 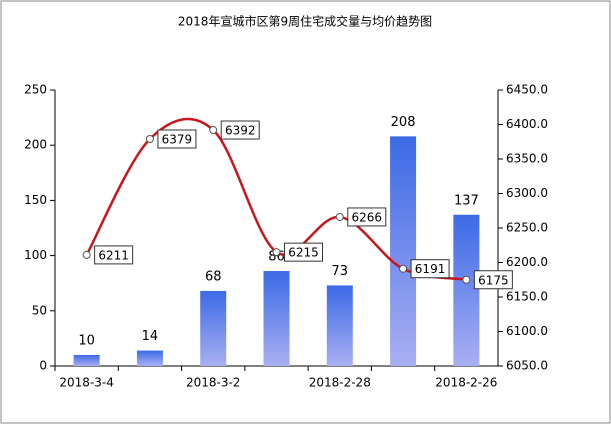 I want to click on y2-tick-label: 6450.0, so click(x=527, y=90).